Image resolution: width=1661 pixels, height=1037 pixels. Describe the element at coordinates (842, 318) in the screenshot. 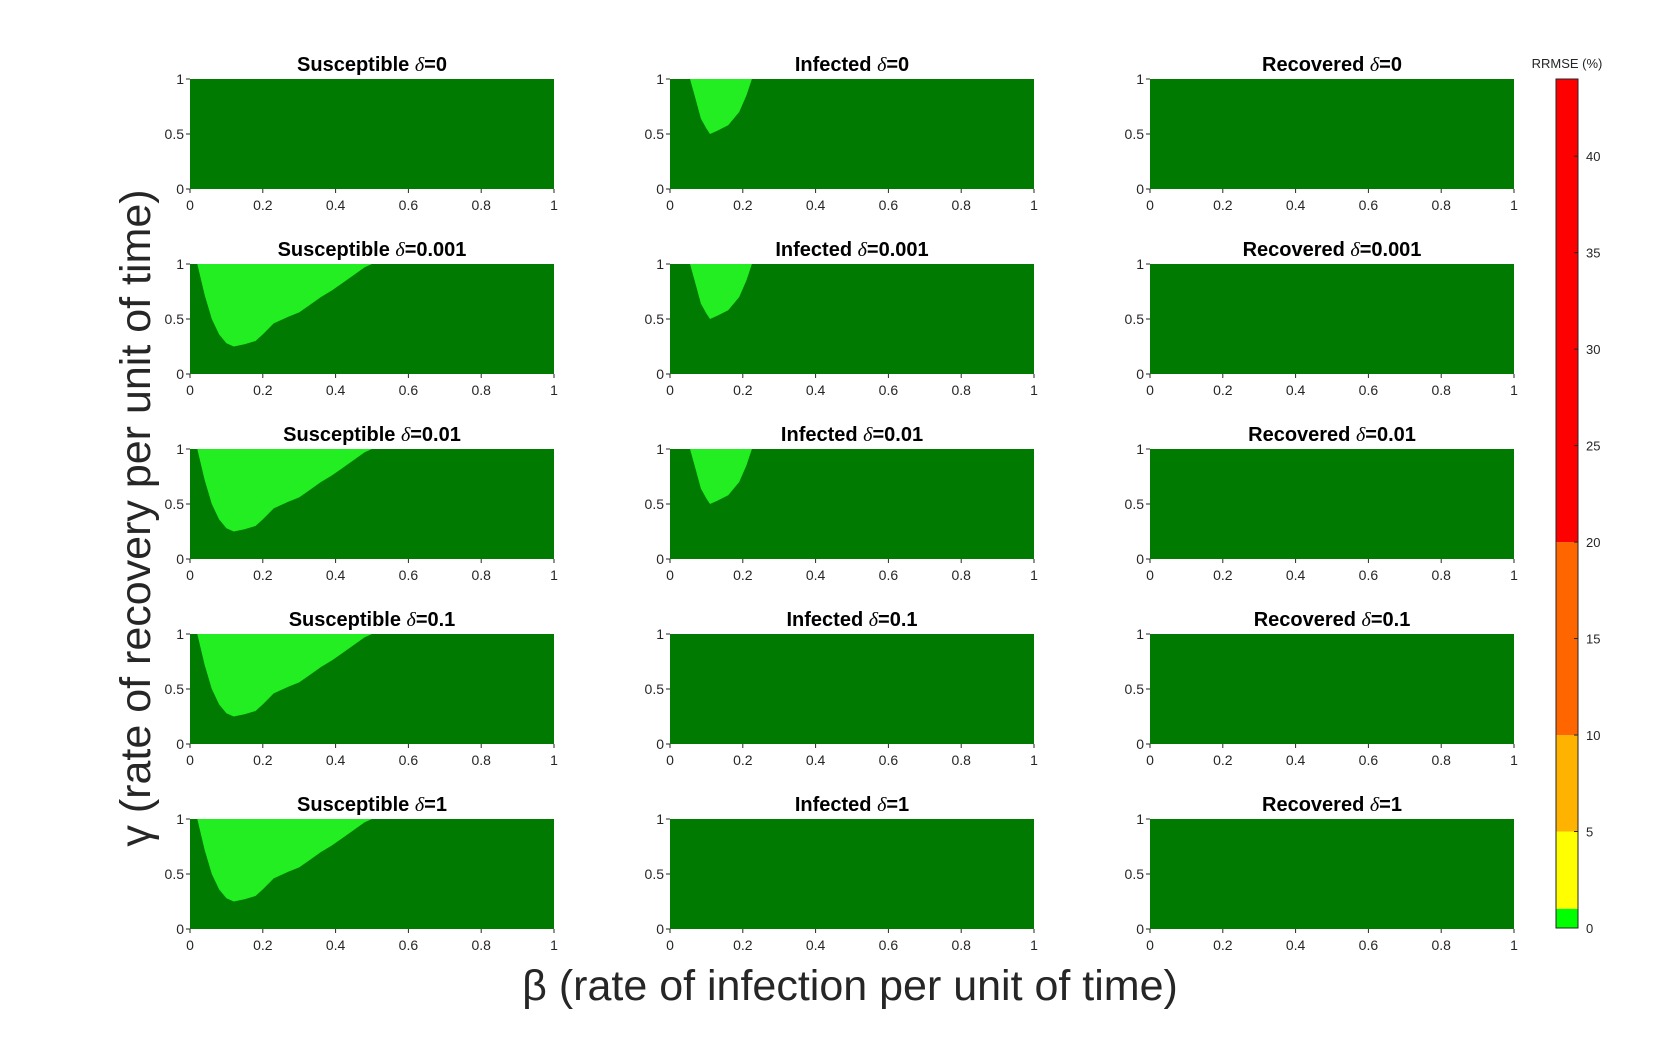

I see `panel: Infected δ=0.001 0 0.2 0.4 0.6 0.8 1 0 0.5 1` at that location.